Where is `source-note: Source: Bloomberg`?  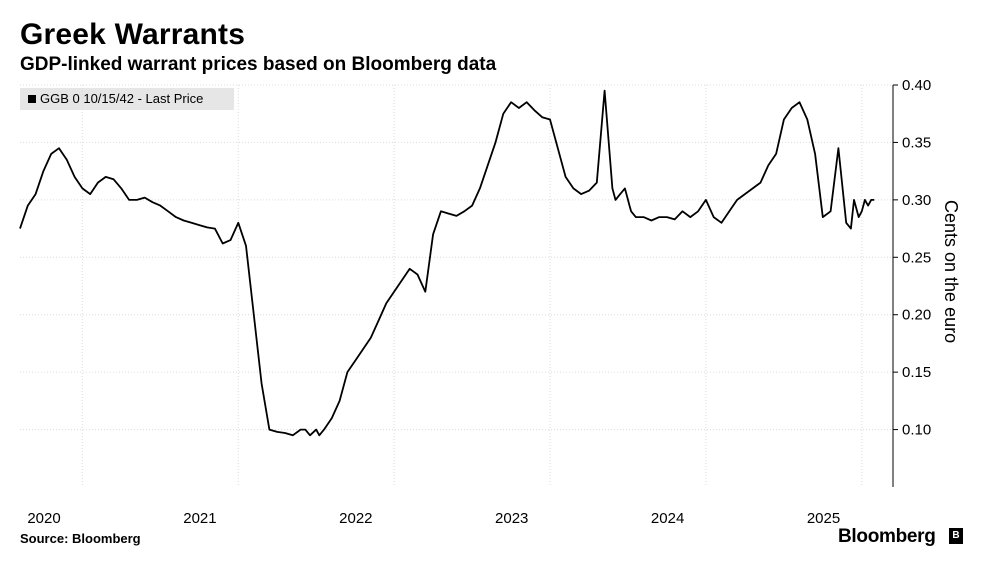 source-note: Source: Bloomberg is located at coordinates (80, 538).